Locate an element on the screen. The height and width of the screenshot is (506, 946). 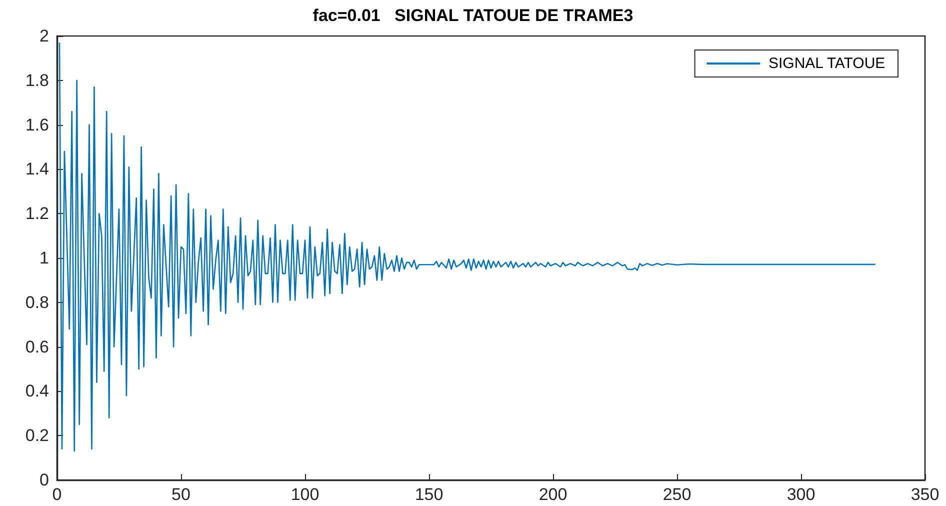
y-tick-label: 1 is located at coordinates (44, 258).